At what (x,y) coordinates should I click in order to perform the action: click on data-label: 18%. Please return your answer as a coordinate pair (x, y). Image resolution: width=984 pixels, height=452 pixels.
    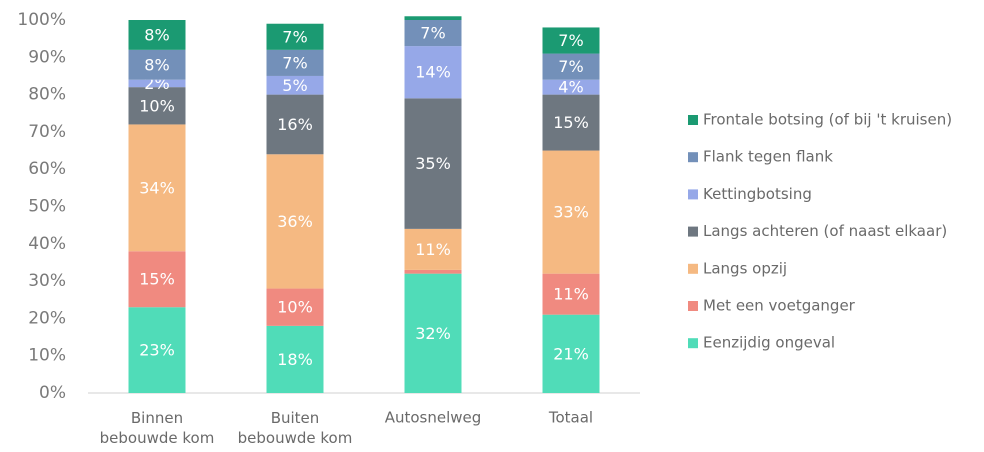
    Looking at the image, I should click on (295, 359).